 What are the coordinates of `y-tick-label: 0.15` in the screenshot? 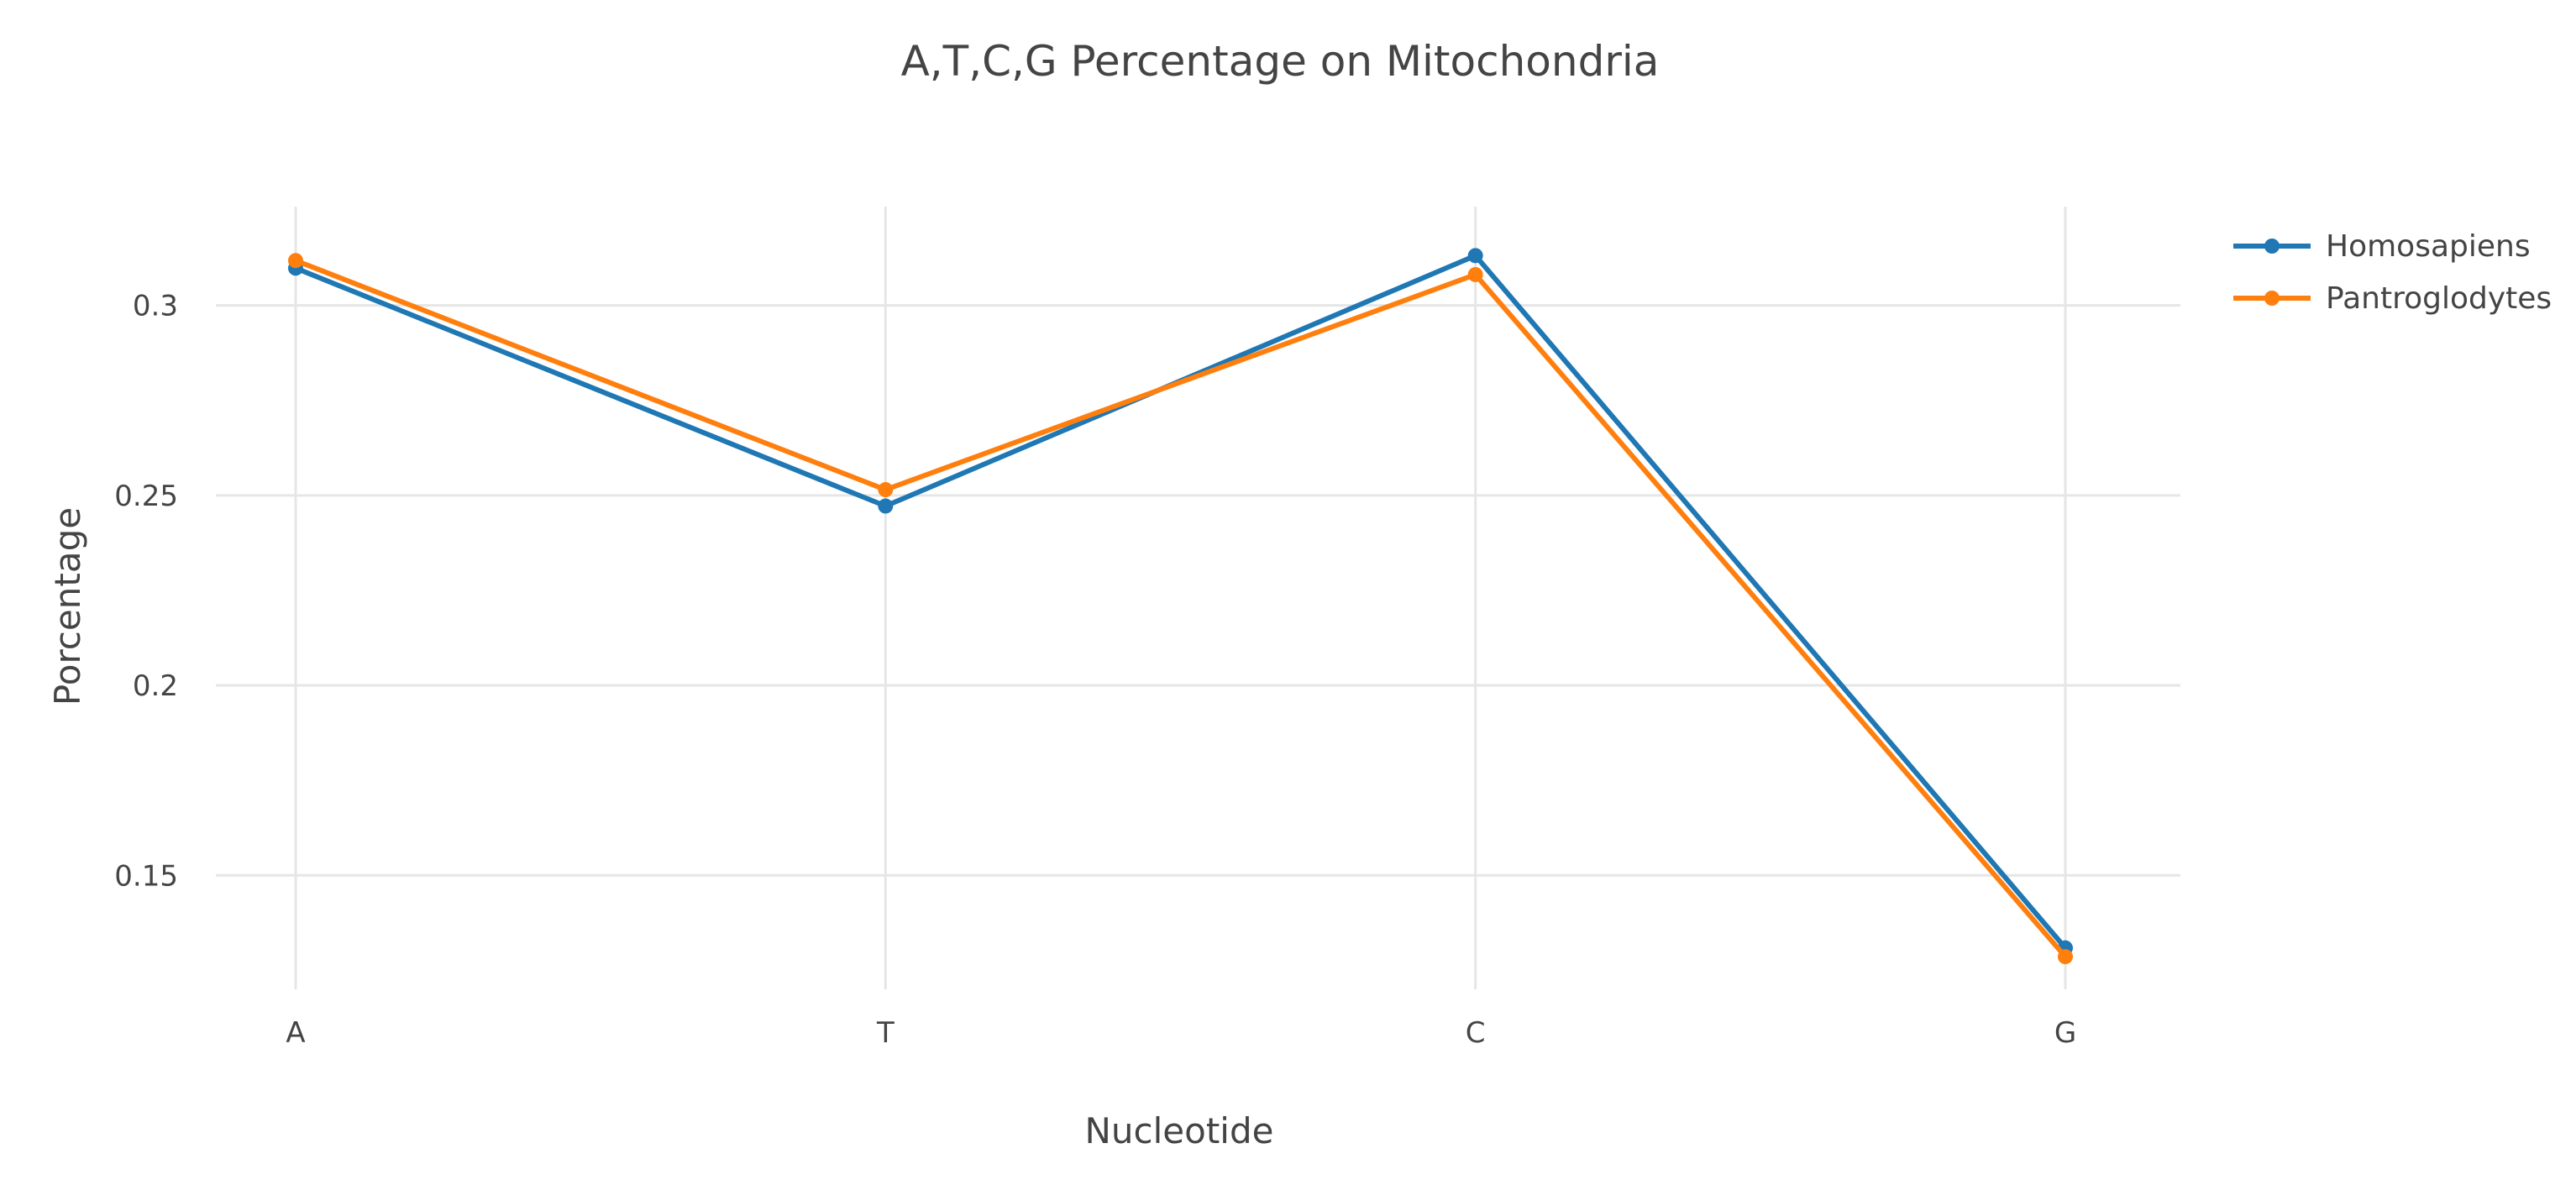 It's located at (146, 876).